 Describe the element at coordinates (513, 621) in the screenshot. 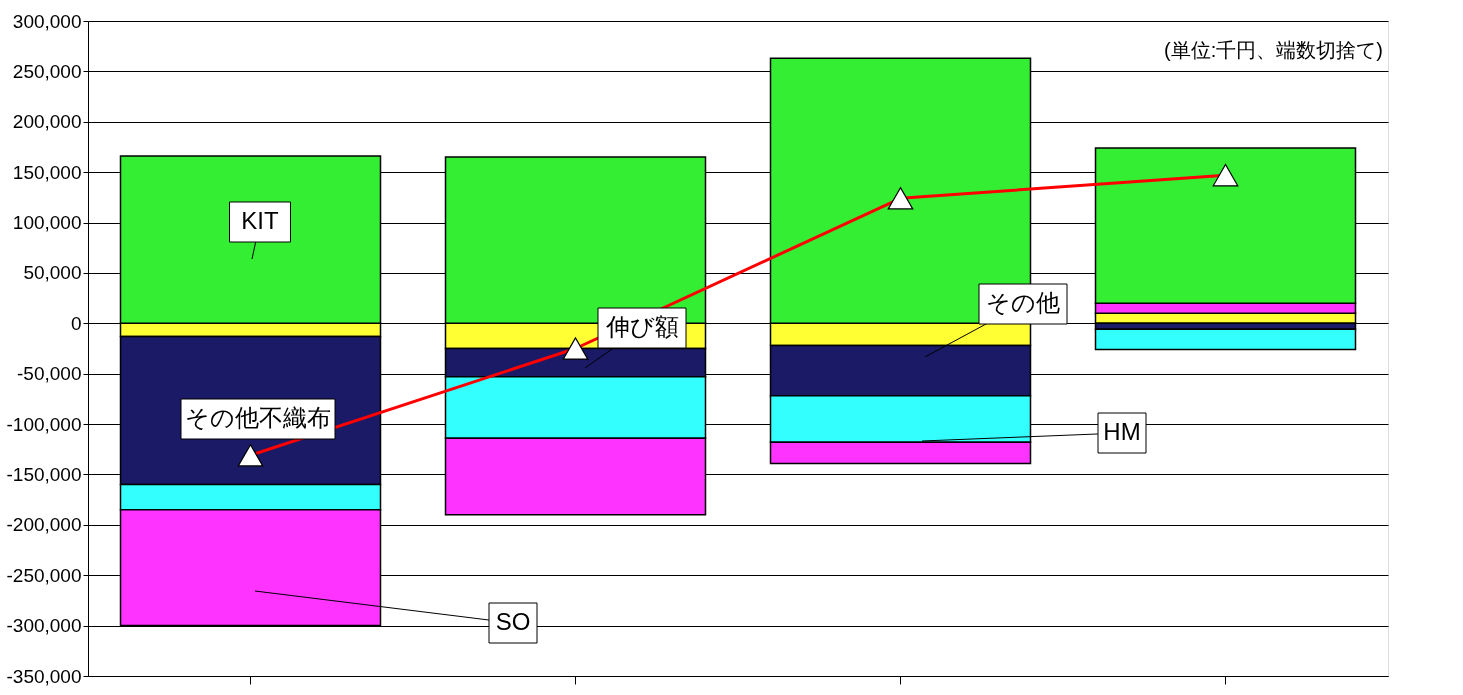

I see `text: SO` at that location.